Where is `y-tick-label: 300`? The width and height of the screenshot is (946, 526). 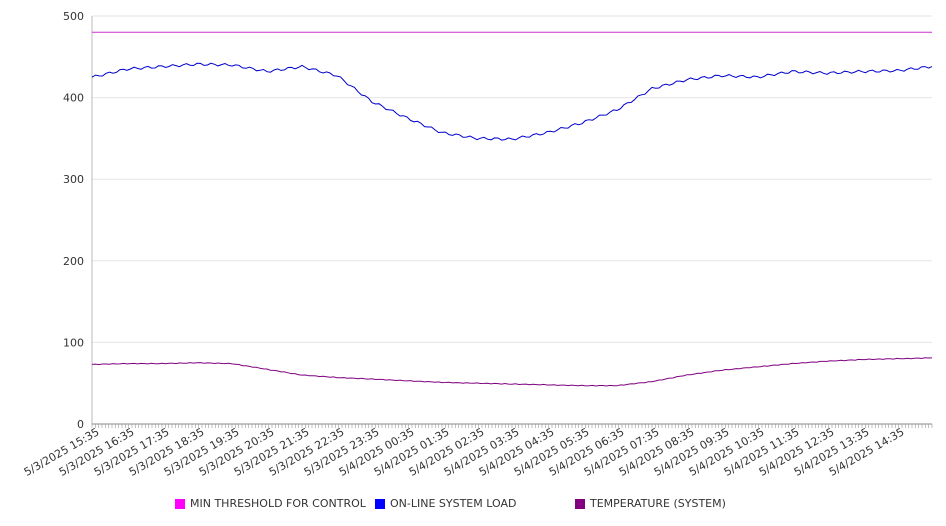
y-tick-label: 300 is located at coordinates (73, 179).